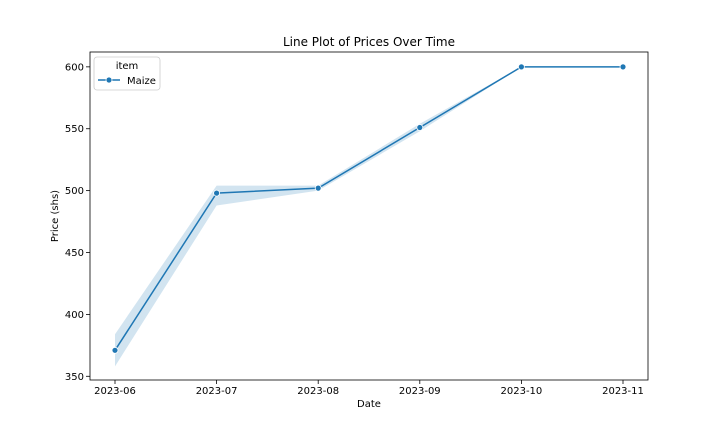 Image resolution: width=720 pixels, height=432 pixels. Describe the element at coordinates (74, 67) in the screenshot. I see `y-tick-label: 600` at that location.